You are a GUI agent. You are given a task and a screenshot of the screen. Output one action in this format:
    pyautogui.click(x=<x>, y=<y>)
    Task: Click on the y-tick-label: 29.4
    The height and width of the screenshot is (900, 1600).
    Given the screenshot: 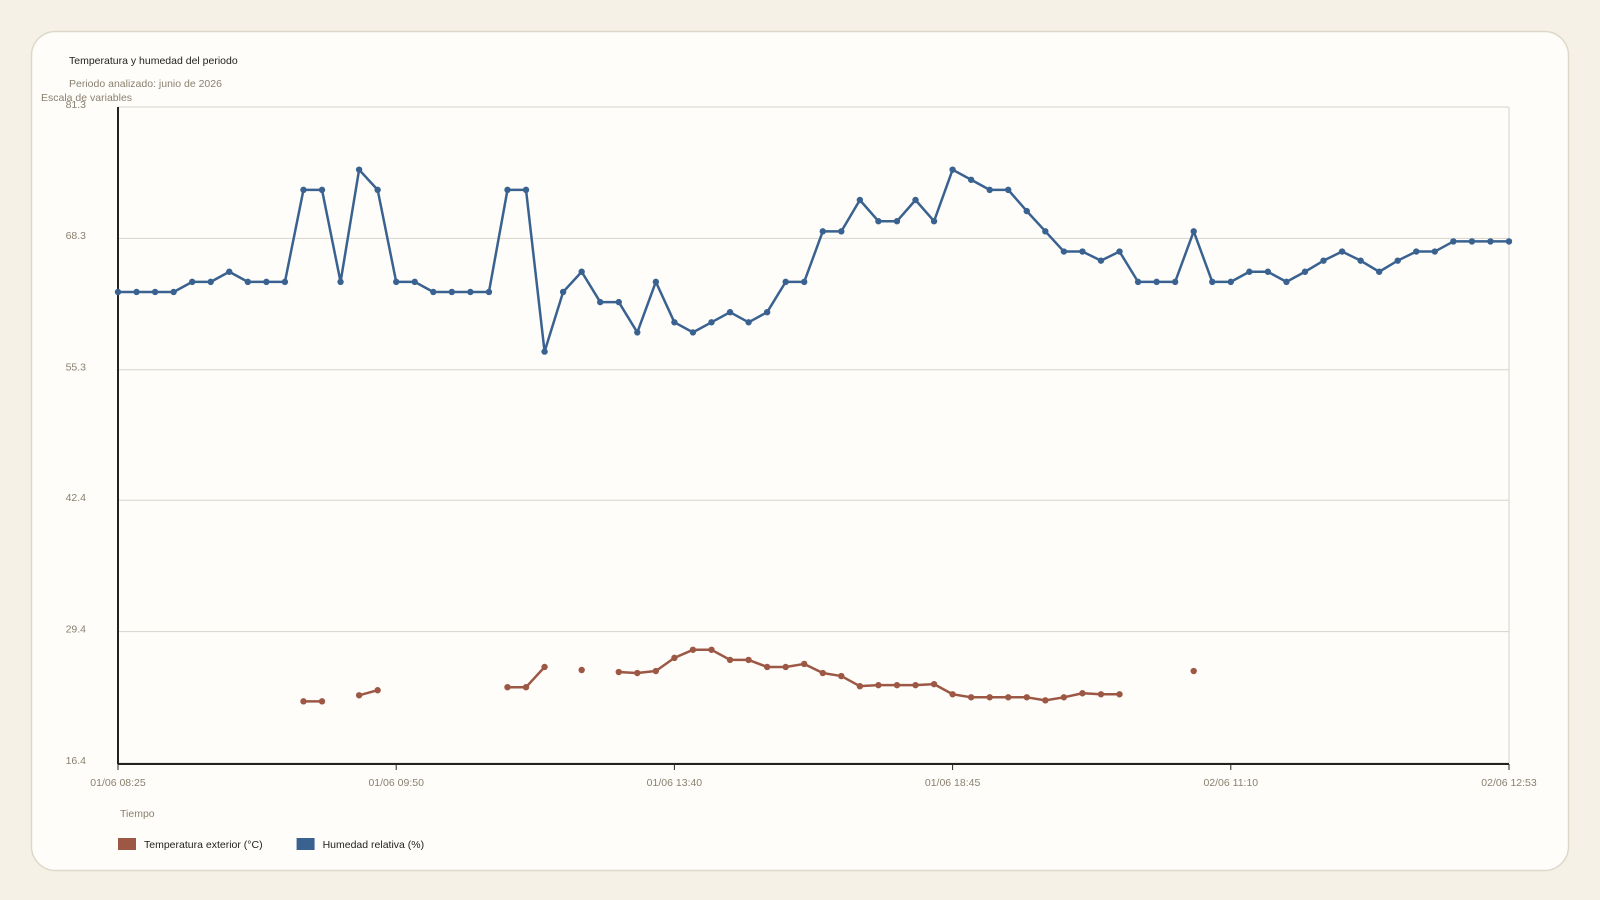 What is the action you would take?
    pyautogui.click(x=76, y=629)
    